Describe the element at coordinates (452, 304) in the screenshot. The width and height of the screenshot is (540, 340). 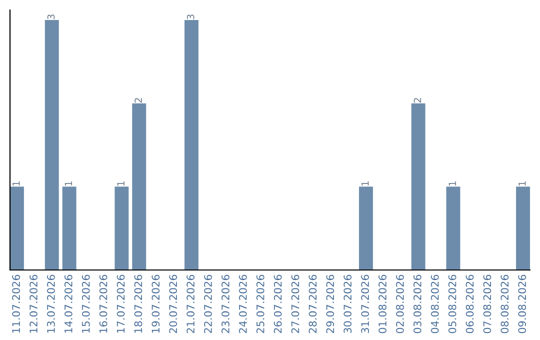
I see `x-tick-label: 05.08.2026` at that location.